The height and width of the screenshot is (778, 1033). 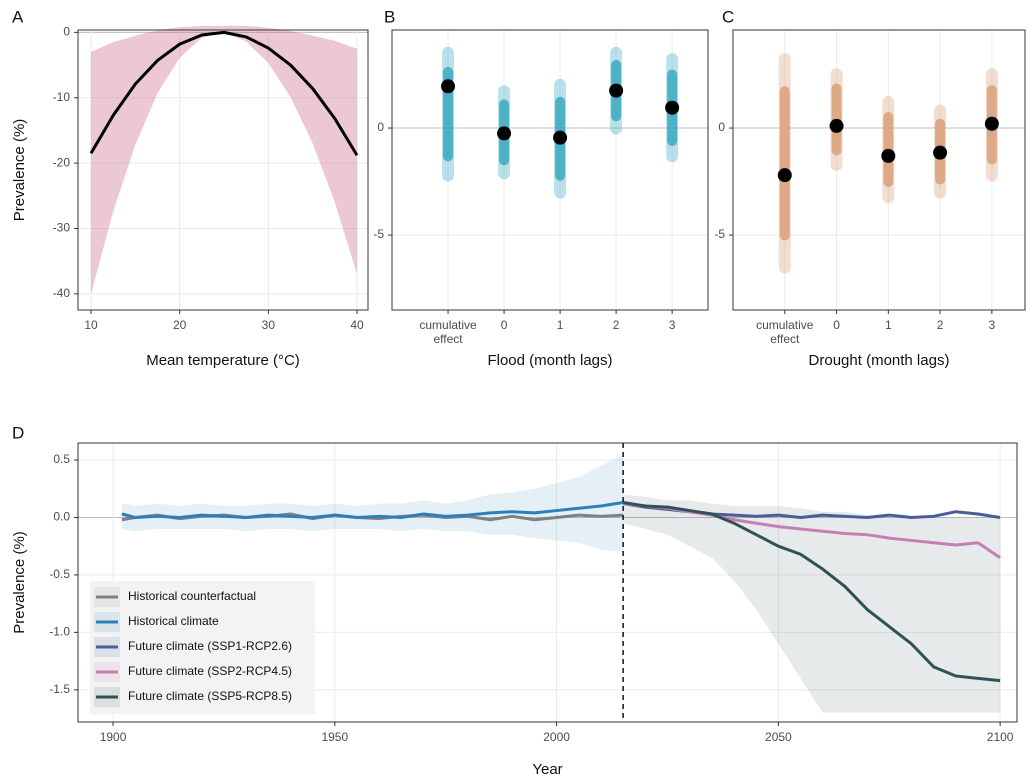 What do you see at coordinates (389, 16) in the screenshot?
I see `panel-label: B` at bounding box center [389, 16].